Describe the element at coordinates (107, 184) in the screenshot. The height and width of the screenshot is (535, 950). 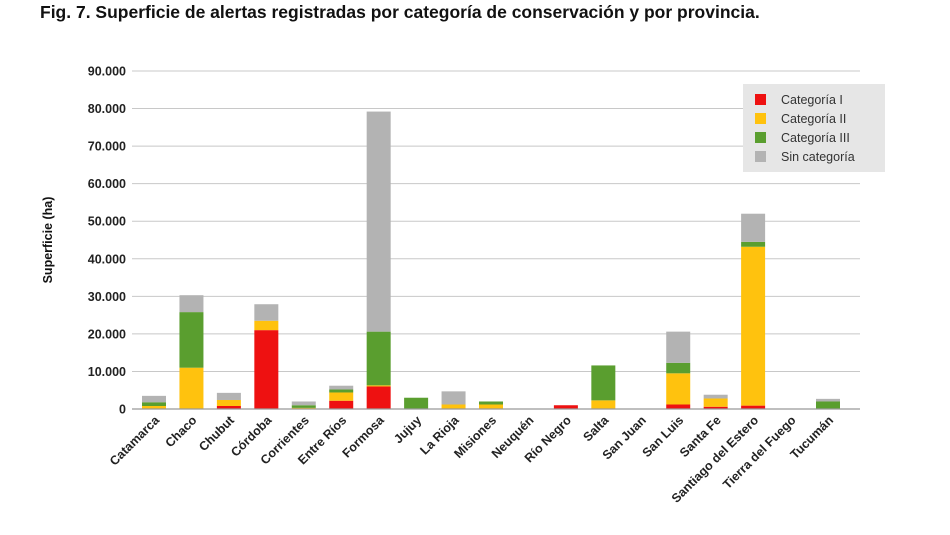
I see `y-tick-label: 60.000` at that location.